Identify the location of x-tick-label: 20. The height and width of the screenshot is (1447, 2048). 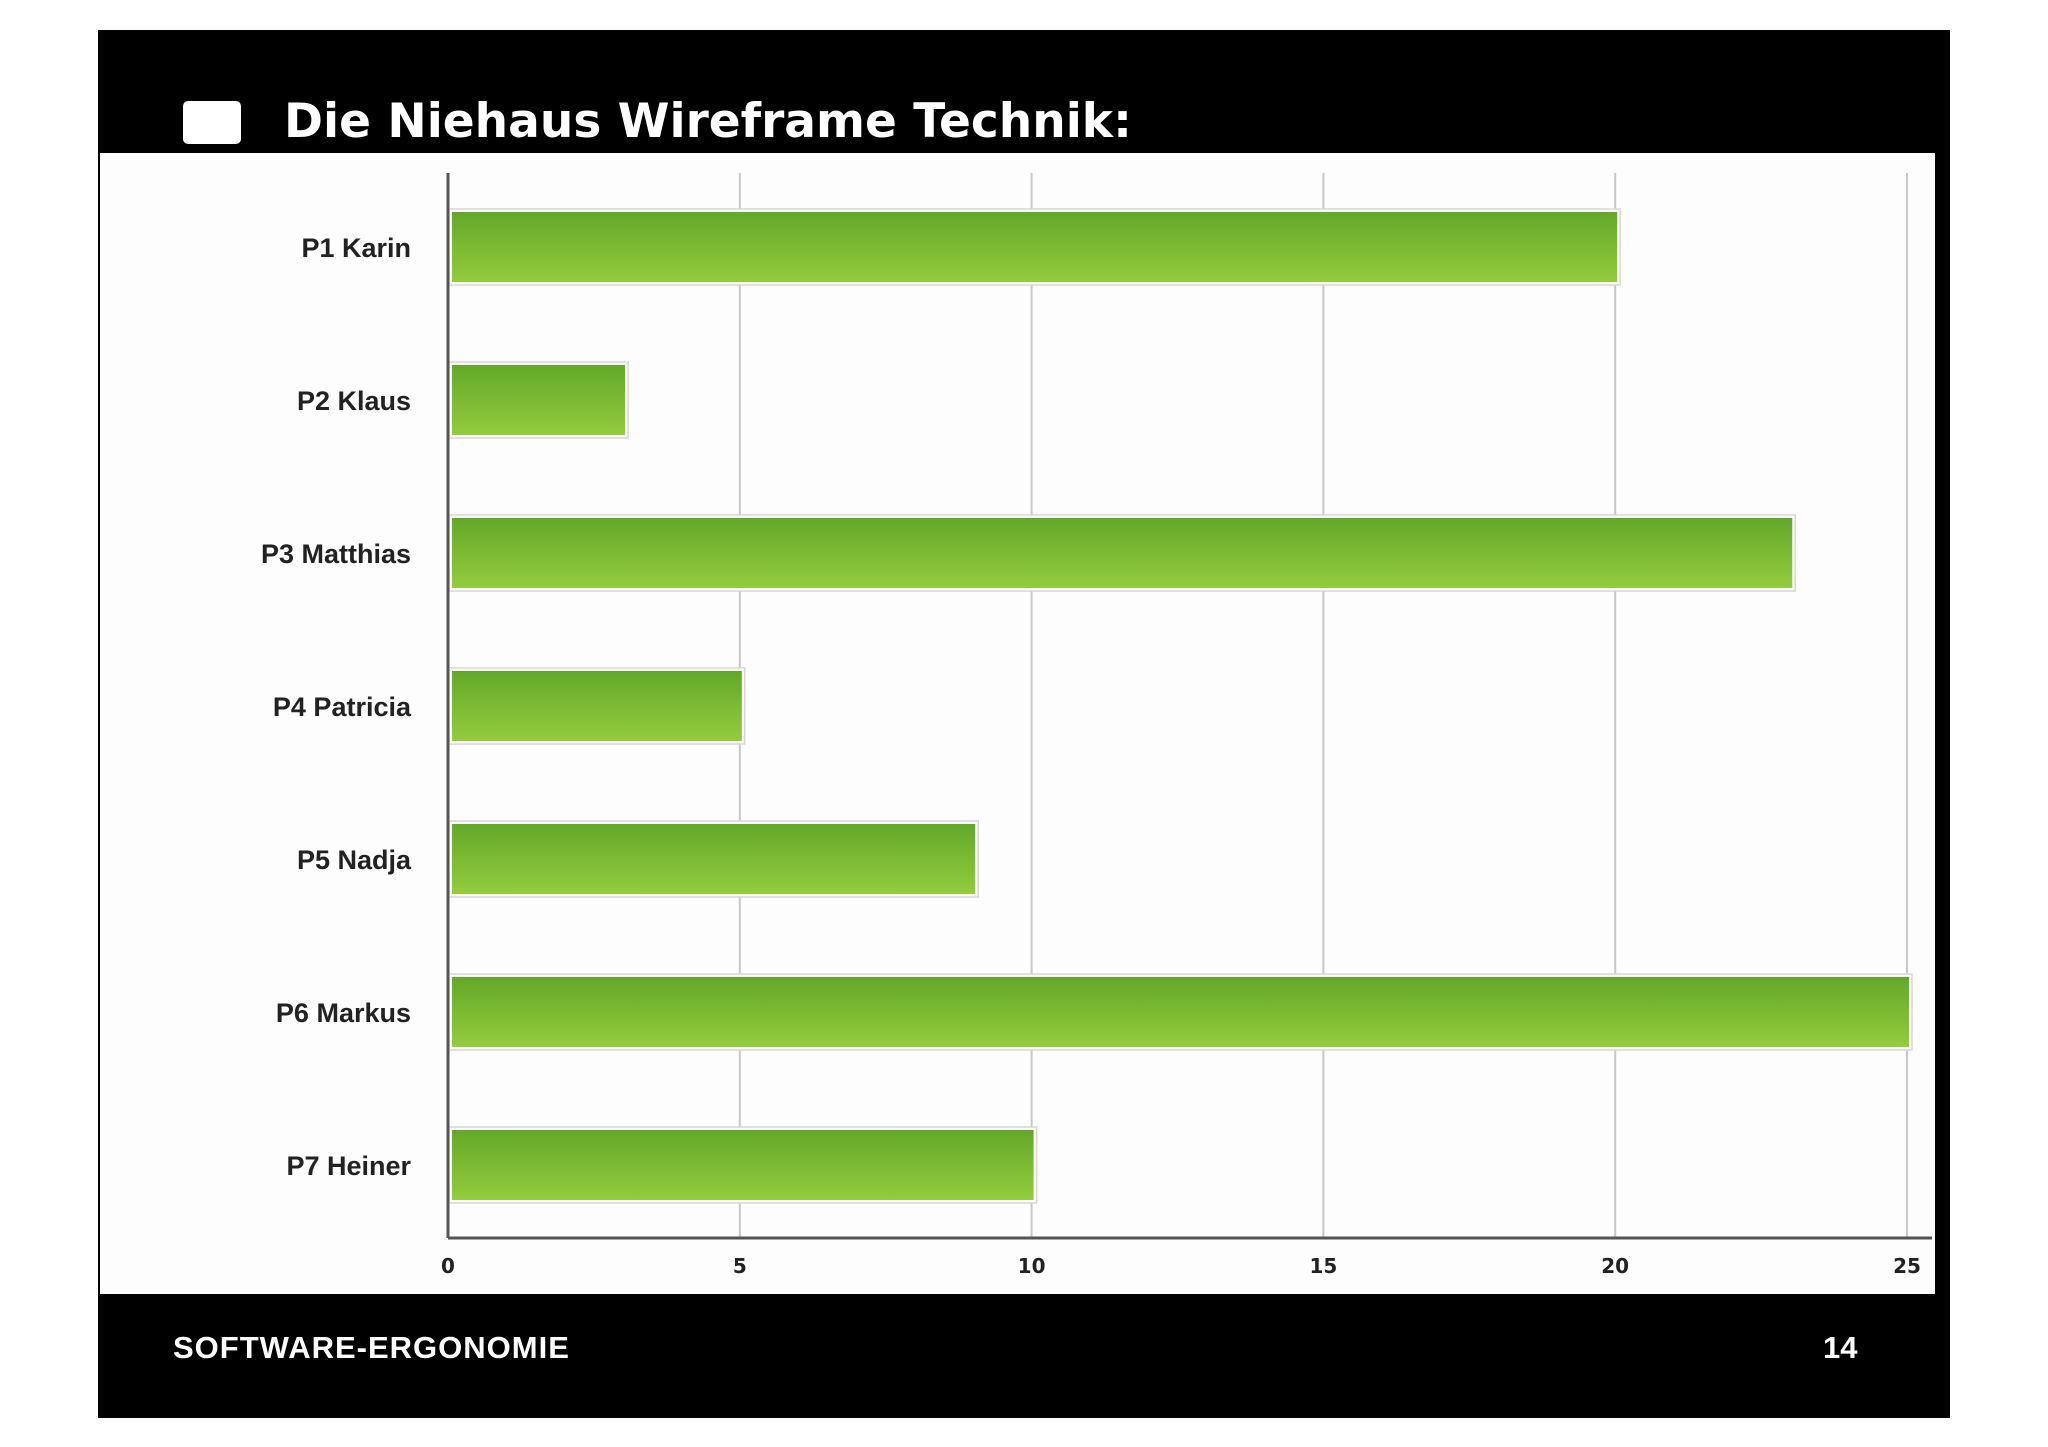
(1615, 1266).